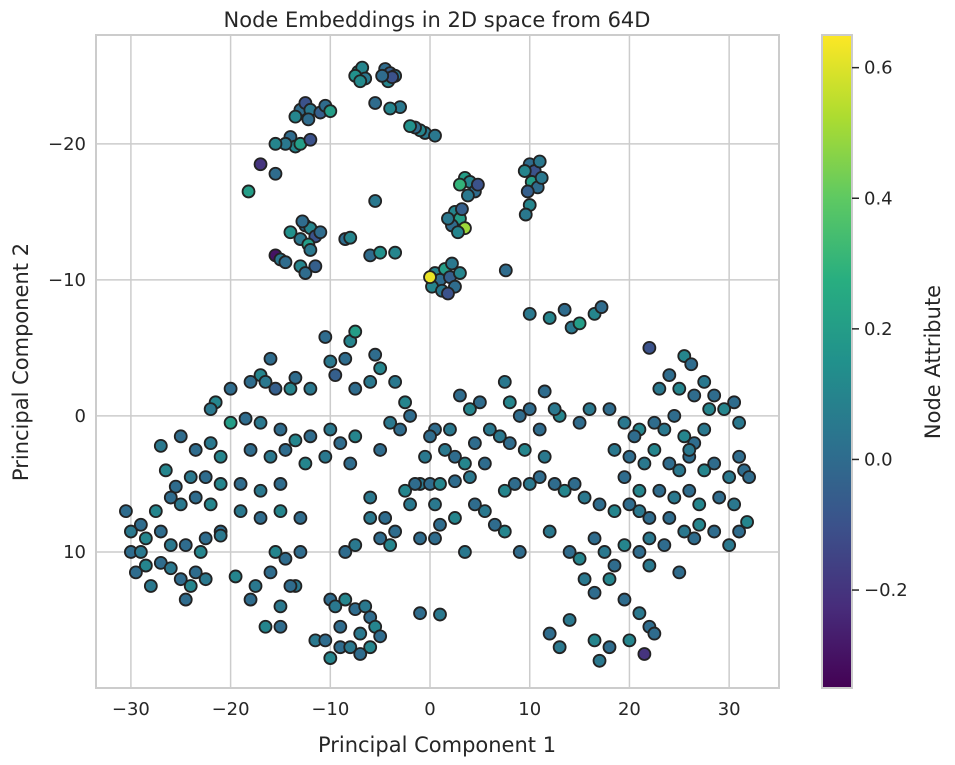 This screenshot has height=765, width=955. What do you see at coordinates (67, 348) in the screenshot?
I see `y-tick-labels: −20 −10 0 10` at bounding box center [67, 348].